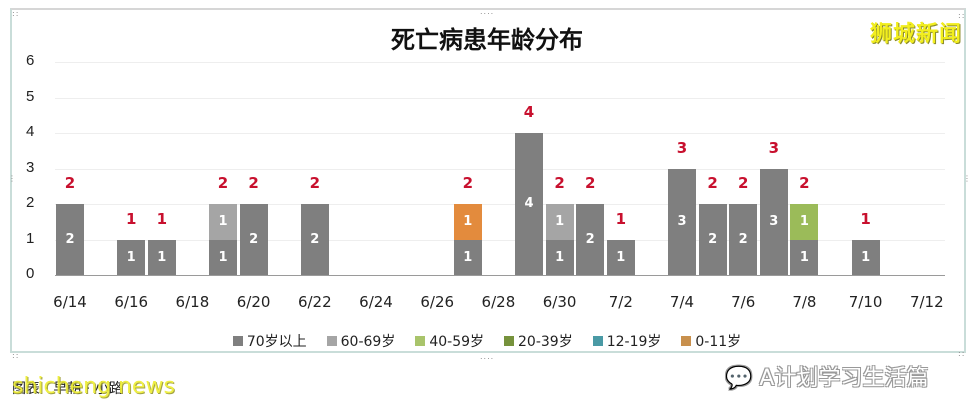  Describe the element at coordinates (12, 179) in the screenshot. I see `resize-handle-left: ⋮` at that location.